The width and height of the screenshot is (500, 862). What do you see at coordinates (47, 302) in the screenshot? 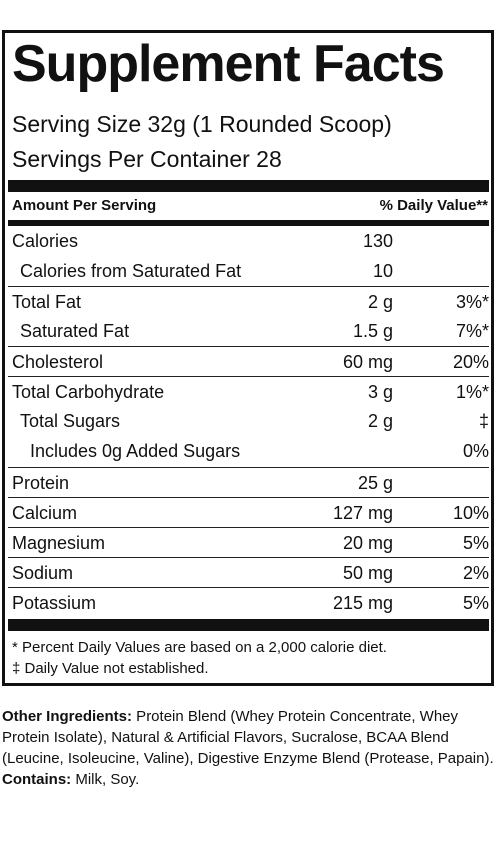
I see `nutrient-name: Total Fat` at bounding box center [47, 302].